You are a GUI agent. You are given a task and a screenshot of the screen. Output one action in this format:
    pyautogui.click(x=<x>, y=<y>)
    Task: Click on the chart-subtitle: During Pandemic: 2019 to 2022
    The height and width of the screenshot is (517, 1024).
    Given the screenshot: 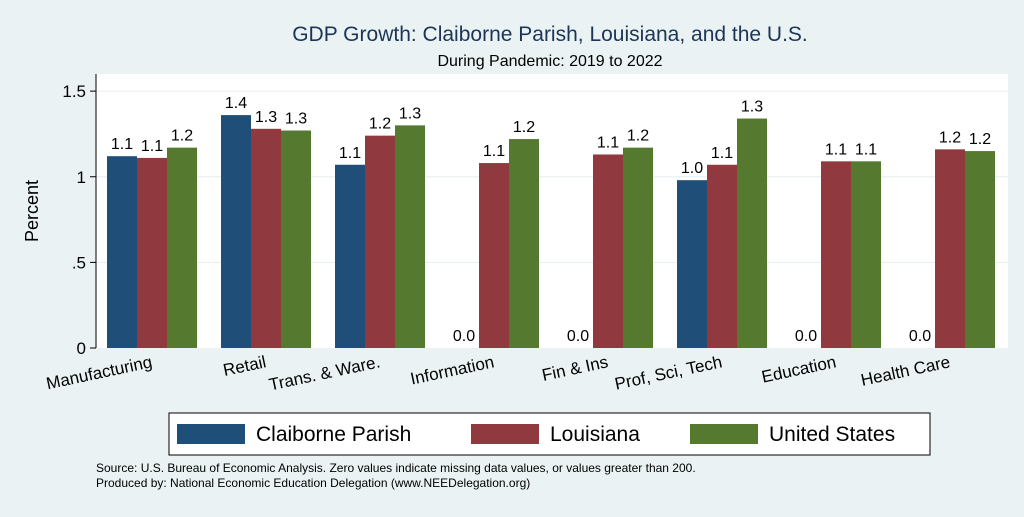 What is the action you would take?
    pyautogui.click(x=549, y=61)
    